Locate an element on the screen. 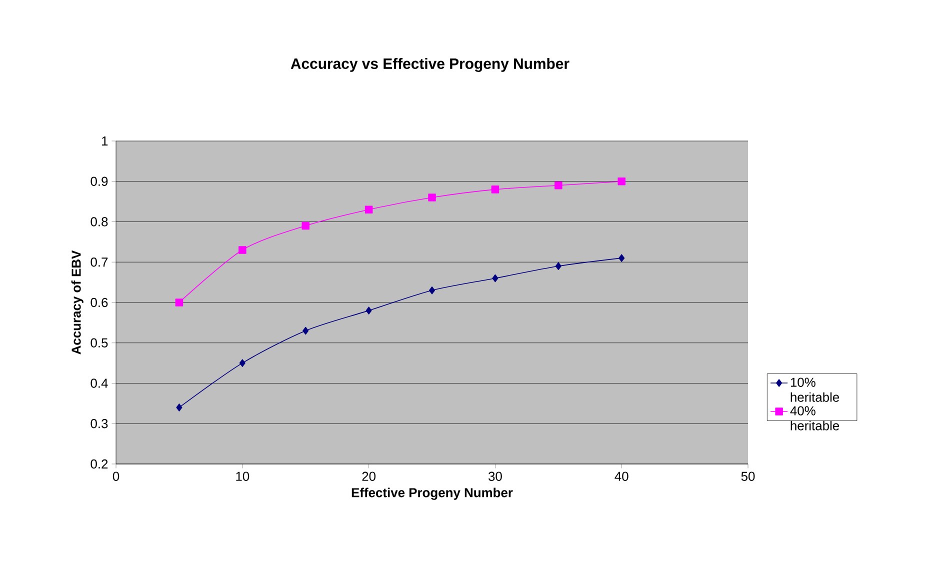 Image resolution: width=952 pixels, height=571 pixels. x-tick-label: 30 is located at coordinates (495, 476).